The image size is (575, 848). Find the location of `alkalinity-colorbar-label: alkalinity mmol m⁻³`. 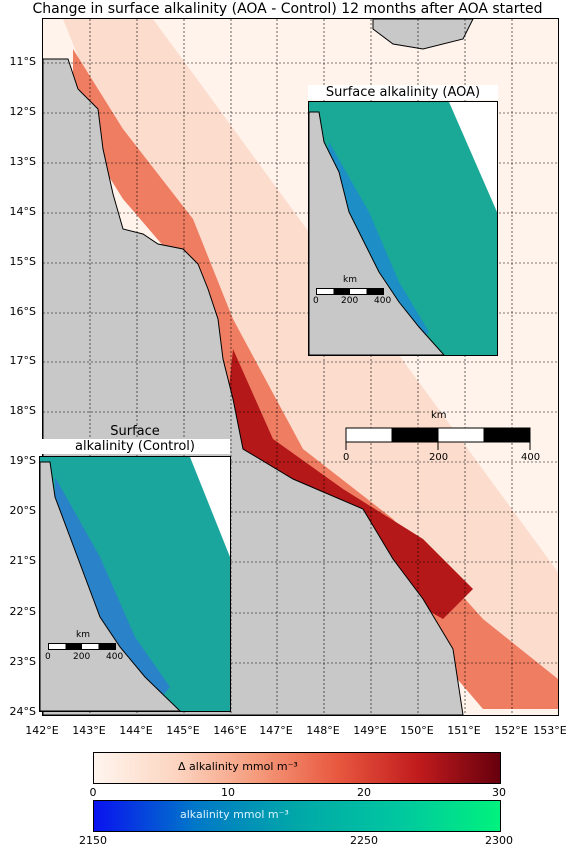

alkalinity-colorbar-label: alkalinity mmol m⁻³ is located at coordinates (234, 814).